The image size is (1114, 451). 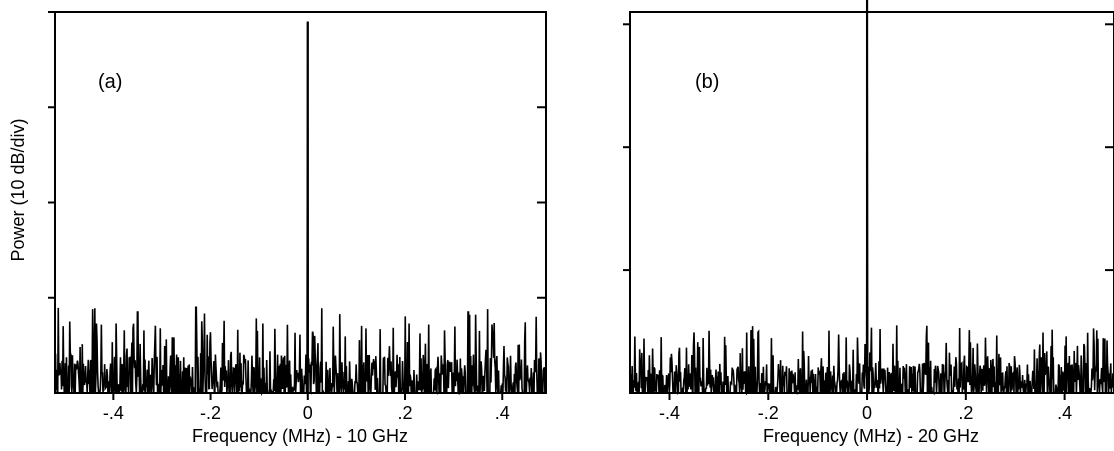 I want to click on x-axis-label: Frequency (MHz) - 20 GHz, so click(x=871, y=436).